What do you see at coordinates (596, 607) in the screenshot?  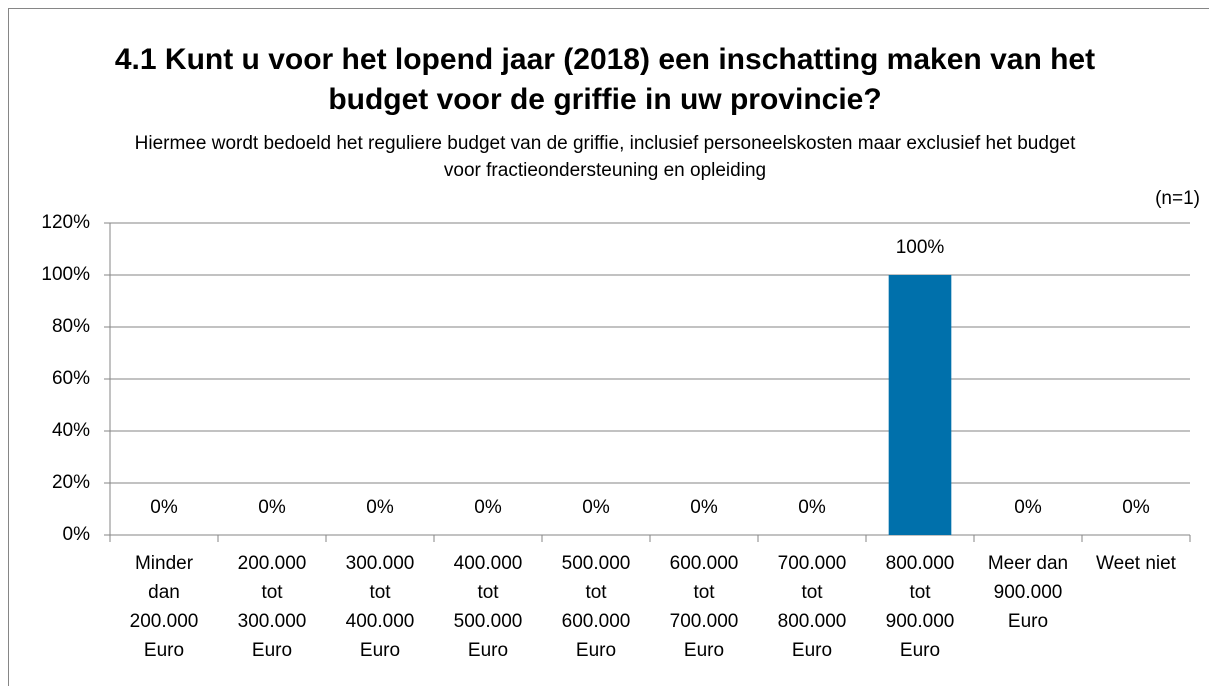 I see `x-tick-label: 500.000 tot 600.000 Euro` at bounding box center [596, 607].